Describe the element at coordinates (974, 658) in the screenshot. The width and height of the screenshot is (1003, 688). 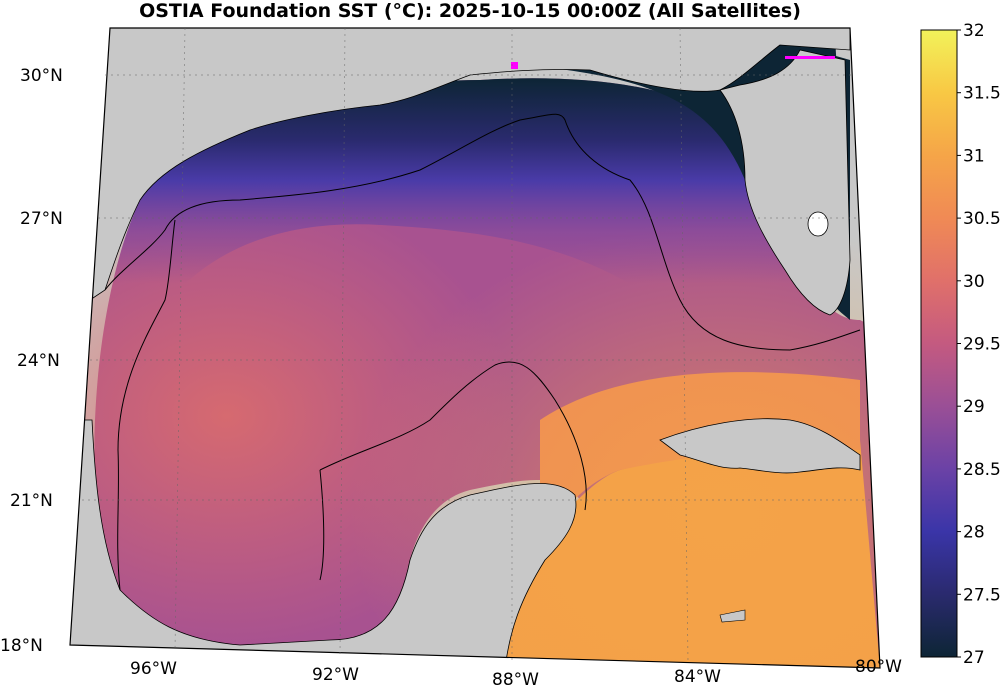
I see `colorbar-tick-label: 27` at that location.